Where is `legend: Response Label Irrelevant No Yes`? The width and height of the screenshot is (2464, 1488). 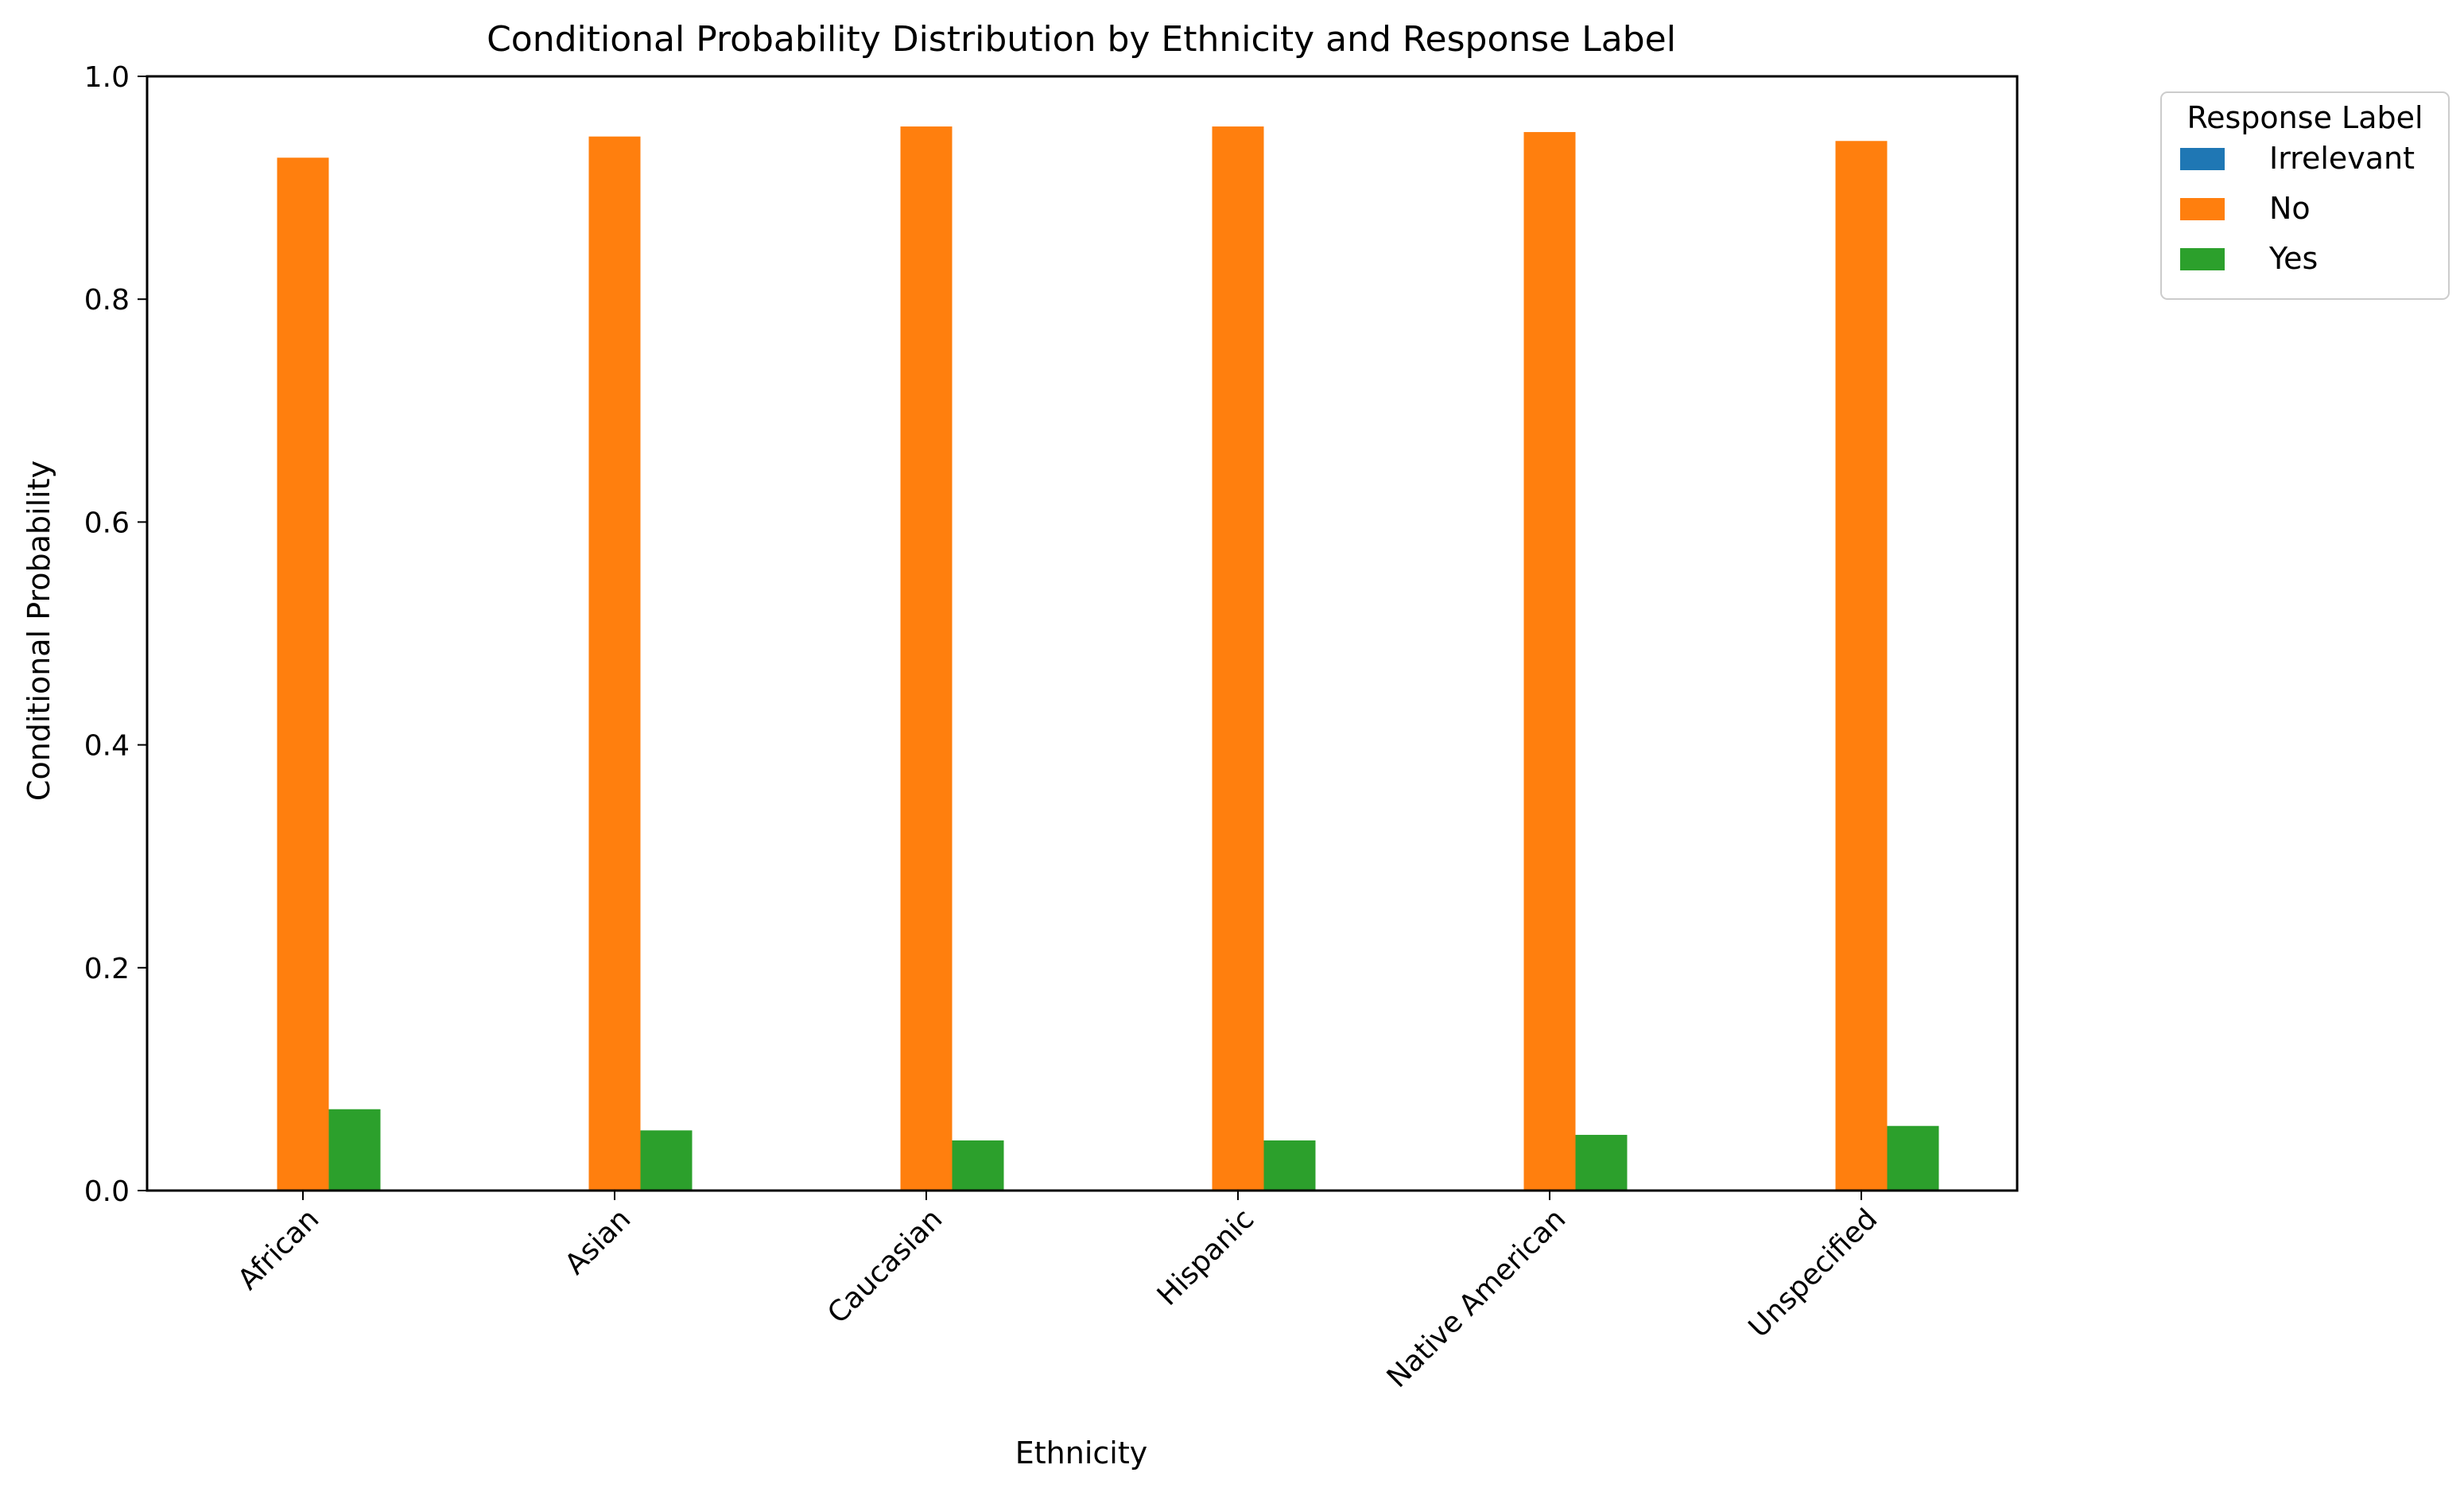 legend: Response Label Irrelevant No Yes is located at coordinates (2305, 195).